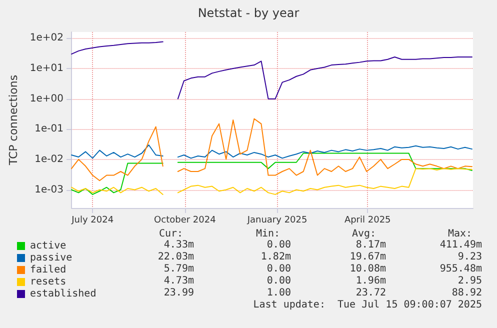  I want to click on text: 4.73m, so click(179, 281).